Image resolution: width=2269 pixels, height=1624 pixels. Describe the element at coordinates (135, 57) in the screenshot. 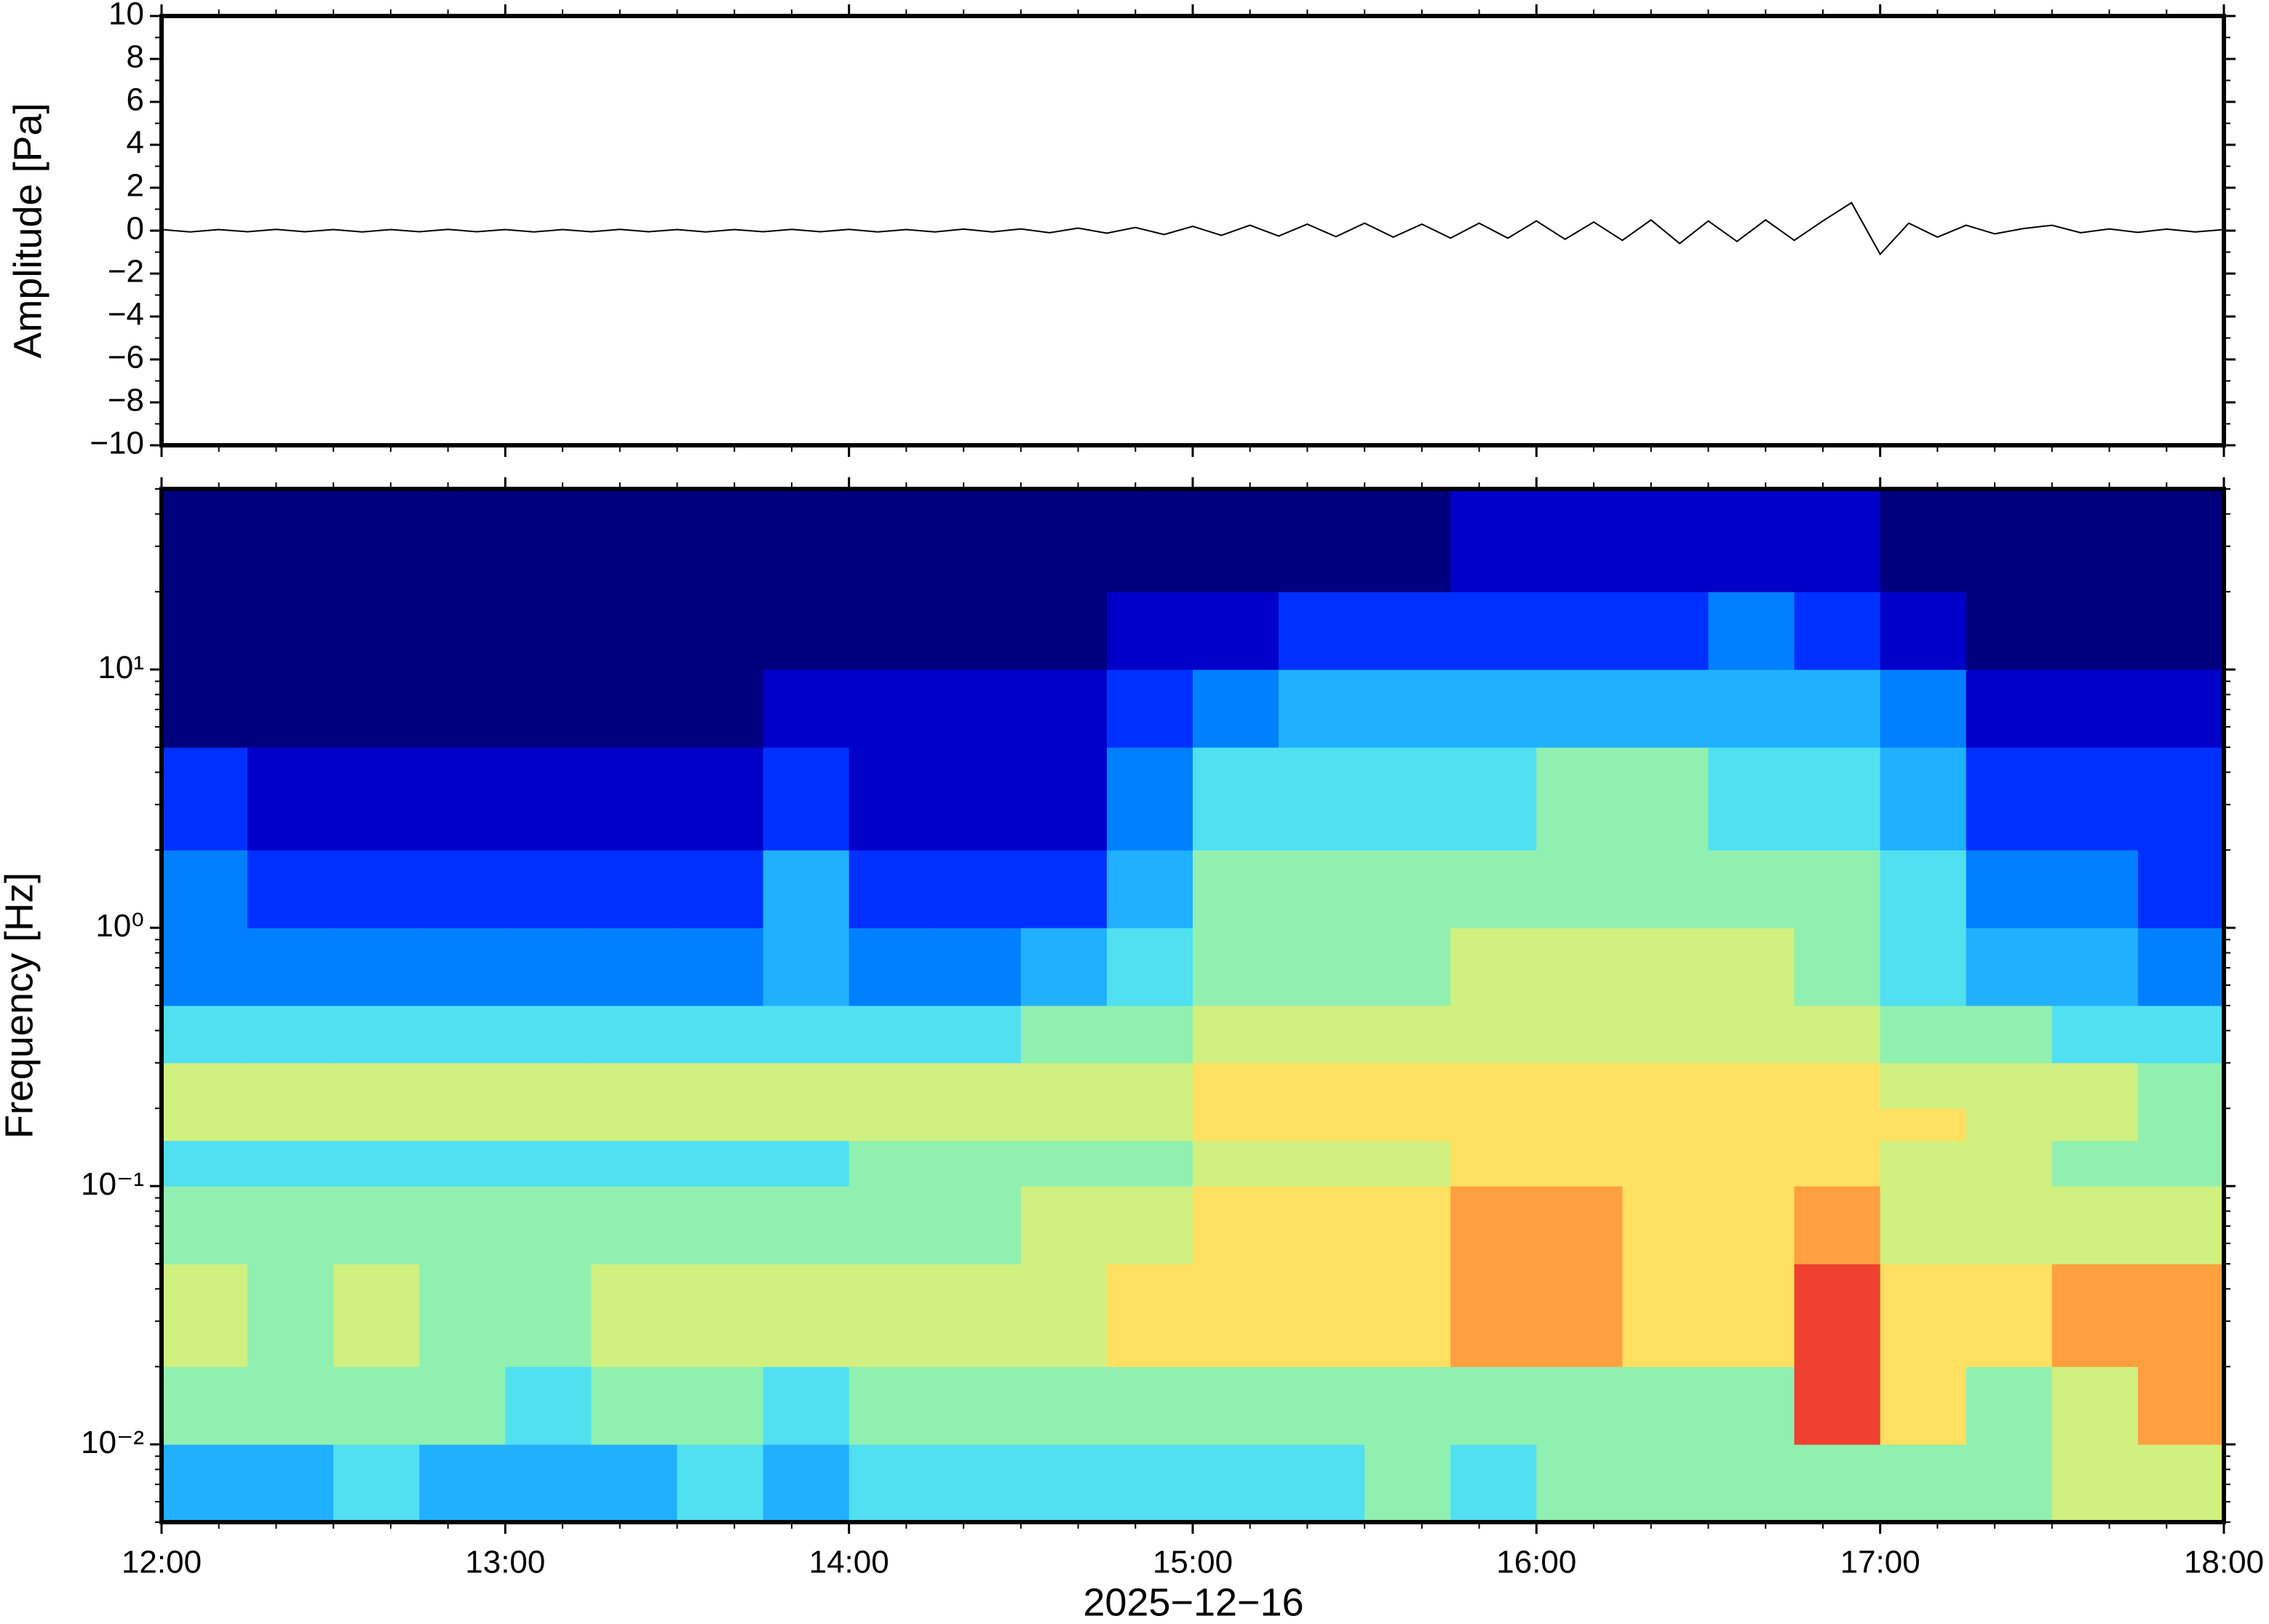

I see `y-tick-label: 8` at that location.